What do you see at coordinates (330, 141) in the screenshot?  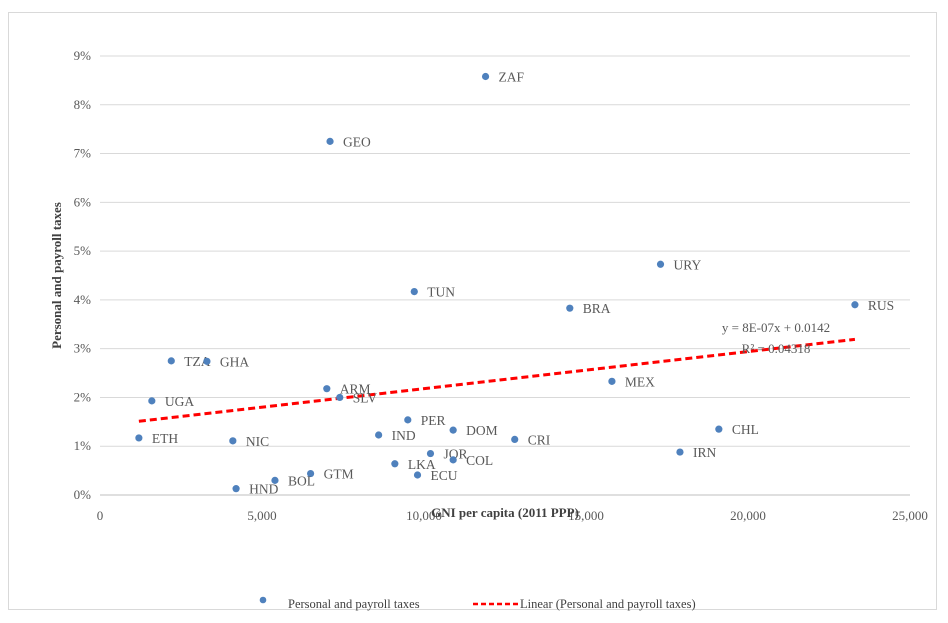 I see `data-point-geo` at bounding box center [330, 141].